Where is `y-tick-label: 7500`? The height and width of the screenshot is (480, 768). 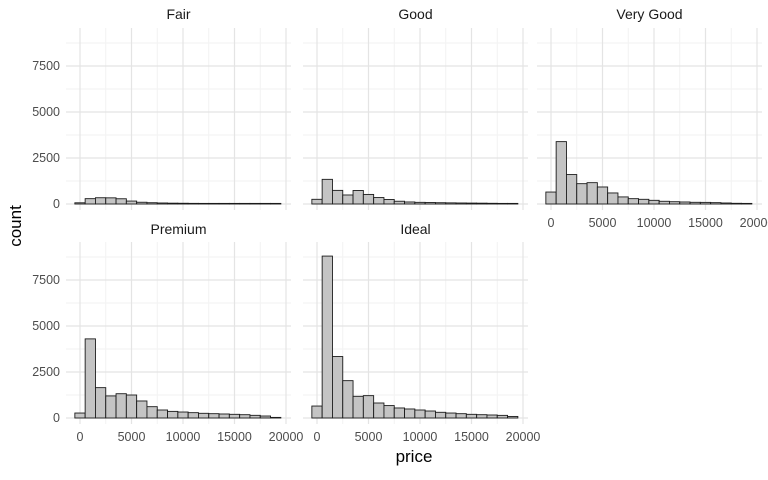 y-tick-label: 7500 is located at coordinates (46, 280).